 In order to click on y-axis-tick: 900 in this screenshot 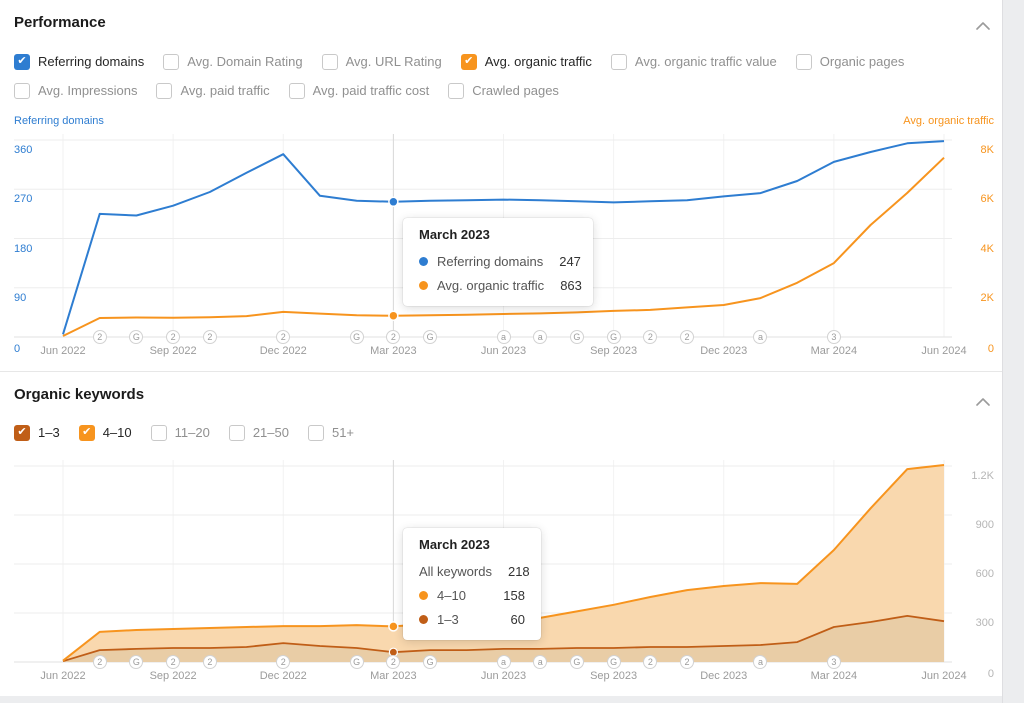, I will do `click(984, 525)`.